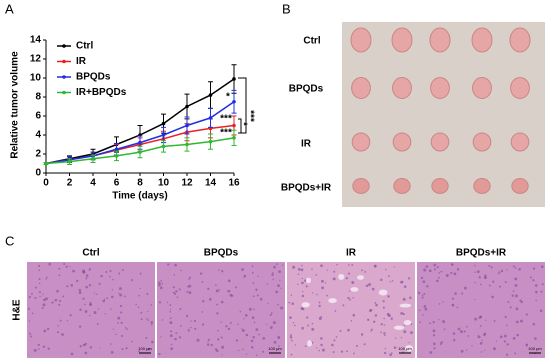 The height and width of the screenshot is (364, 550). Describe the element at coordinates (90, 253) in the screenshot. I see `histology-title: Ctrl` at that location.